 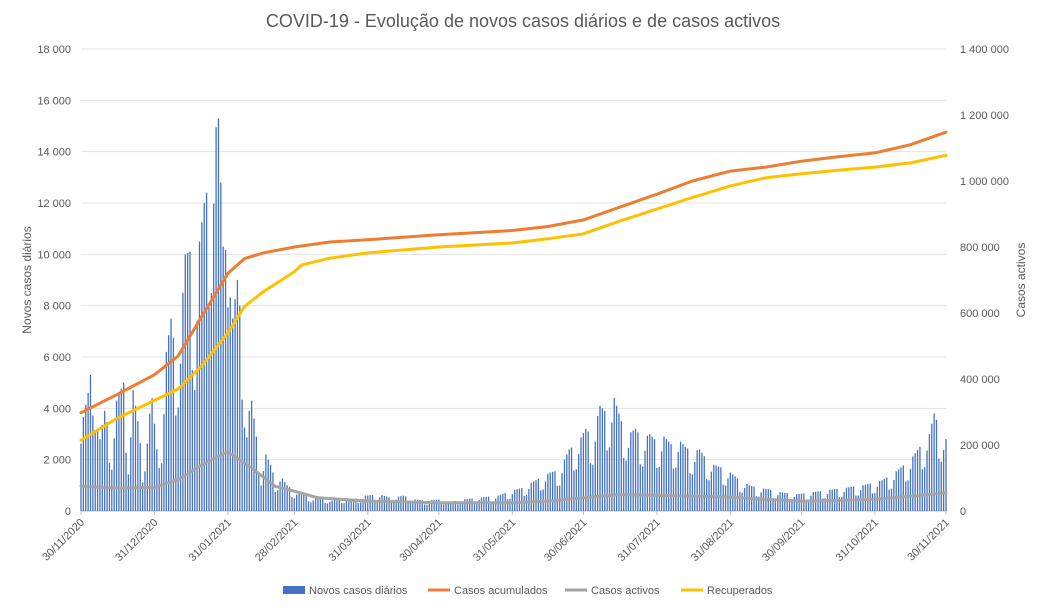 I want to click on left-tick-label: 12 000, so click(x=54, y=204).